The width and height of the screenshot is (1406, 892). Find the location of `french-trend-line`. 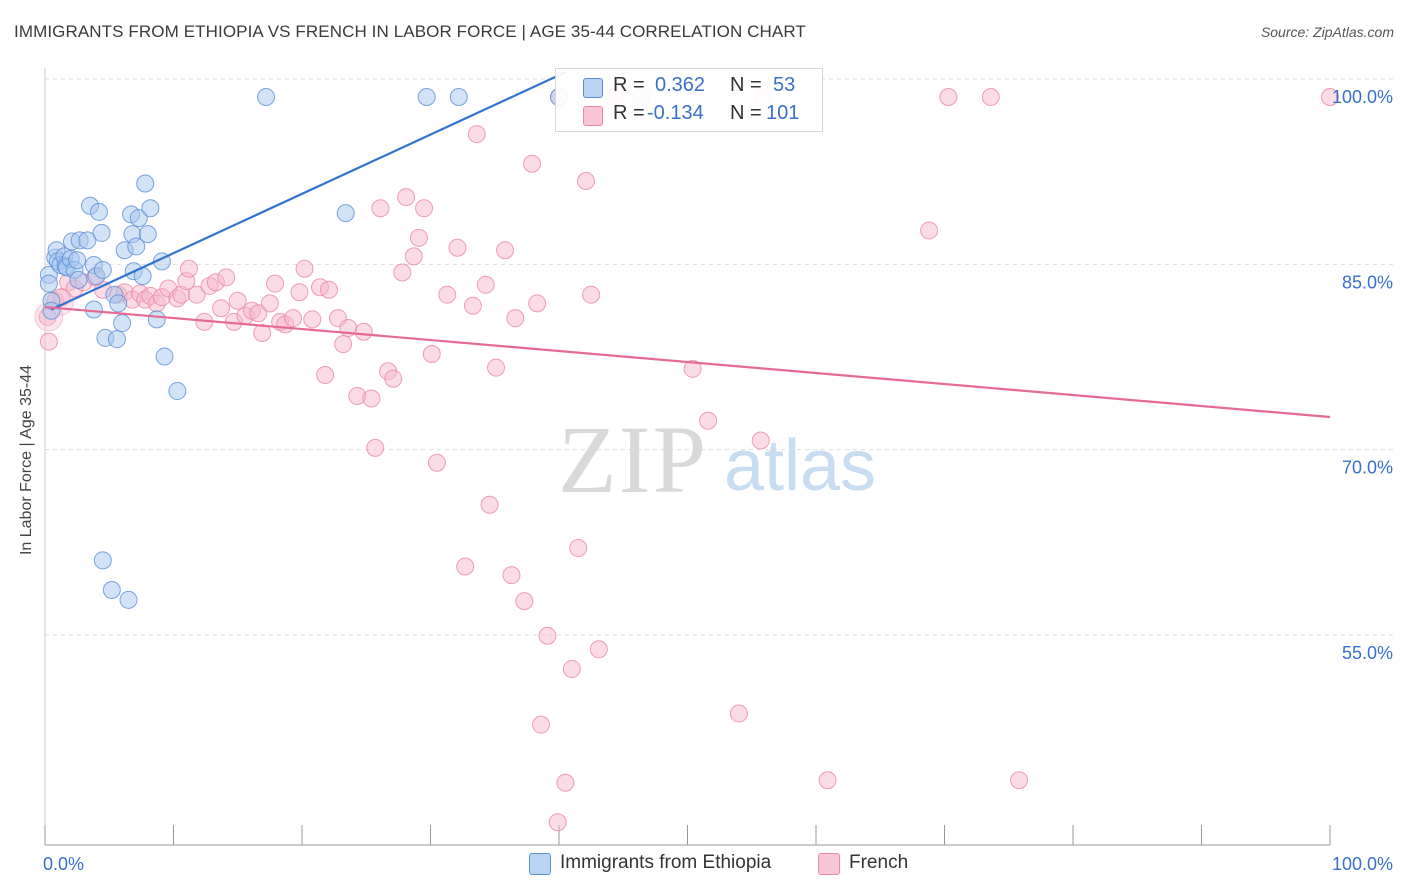

french-trend-line is located at coordinates (687, 362).